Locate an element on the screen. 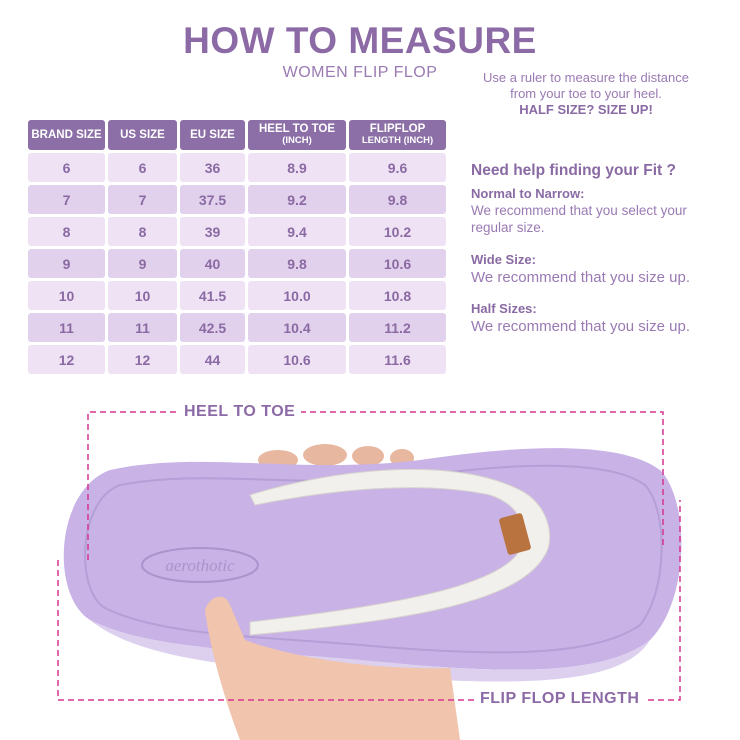  table-cell: 9.2 is located at coordinates (297, 199).